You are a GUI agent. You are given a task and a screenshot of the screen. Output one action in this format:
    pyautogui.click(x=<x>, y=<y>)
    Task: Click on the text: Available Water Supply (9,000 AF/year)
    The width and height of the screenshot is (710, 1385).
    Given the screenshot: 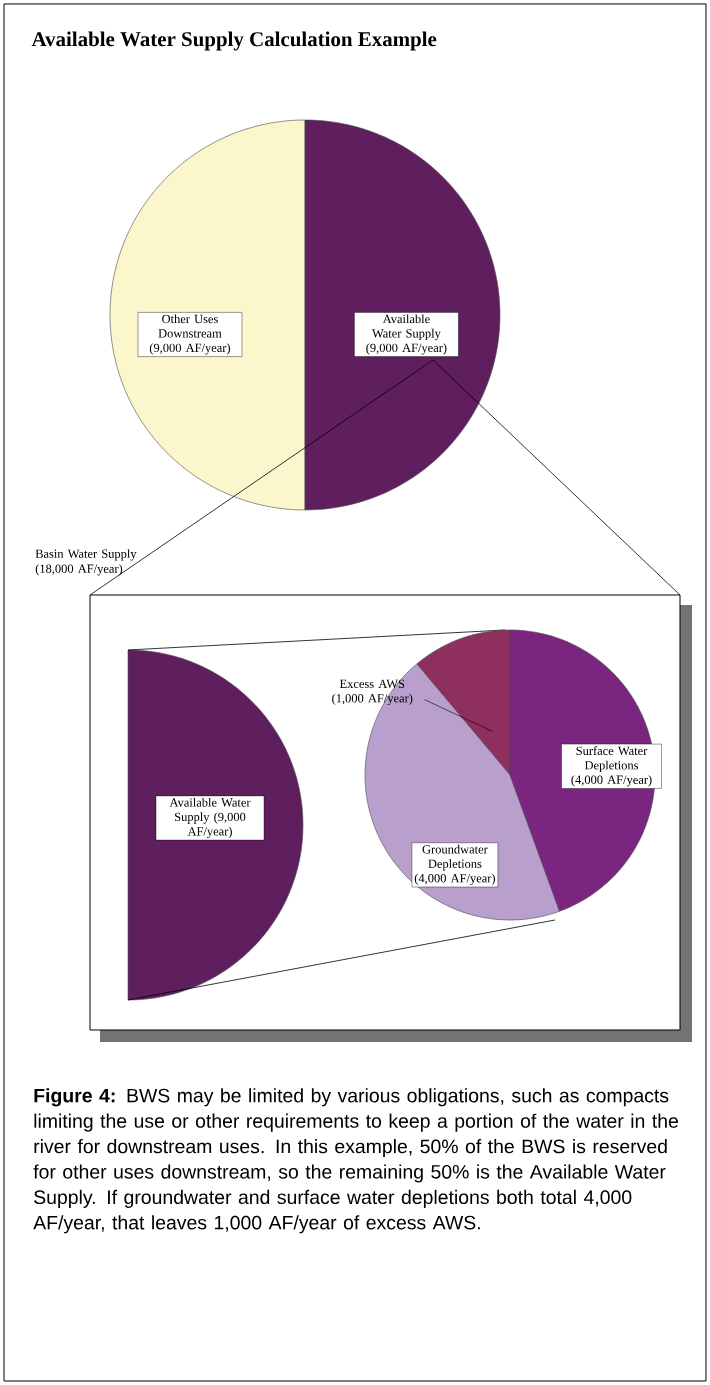 What is the action you would take?
    pyautogui.click(x=210, y=818)
    